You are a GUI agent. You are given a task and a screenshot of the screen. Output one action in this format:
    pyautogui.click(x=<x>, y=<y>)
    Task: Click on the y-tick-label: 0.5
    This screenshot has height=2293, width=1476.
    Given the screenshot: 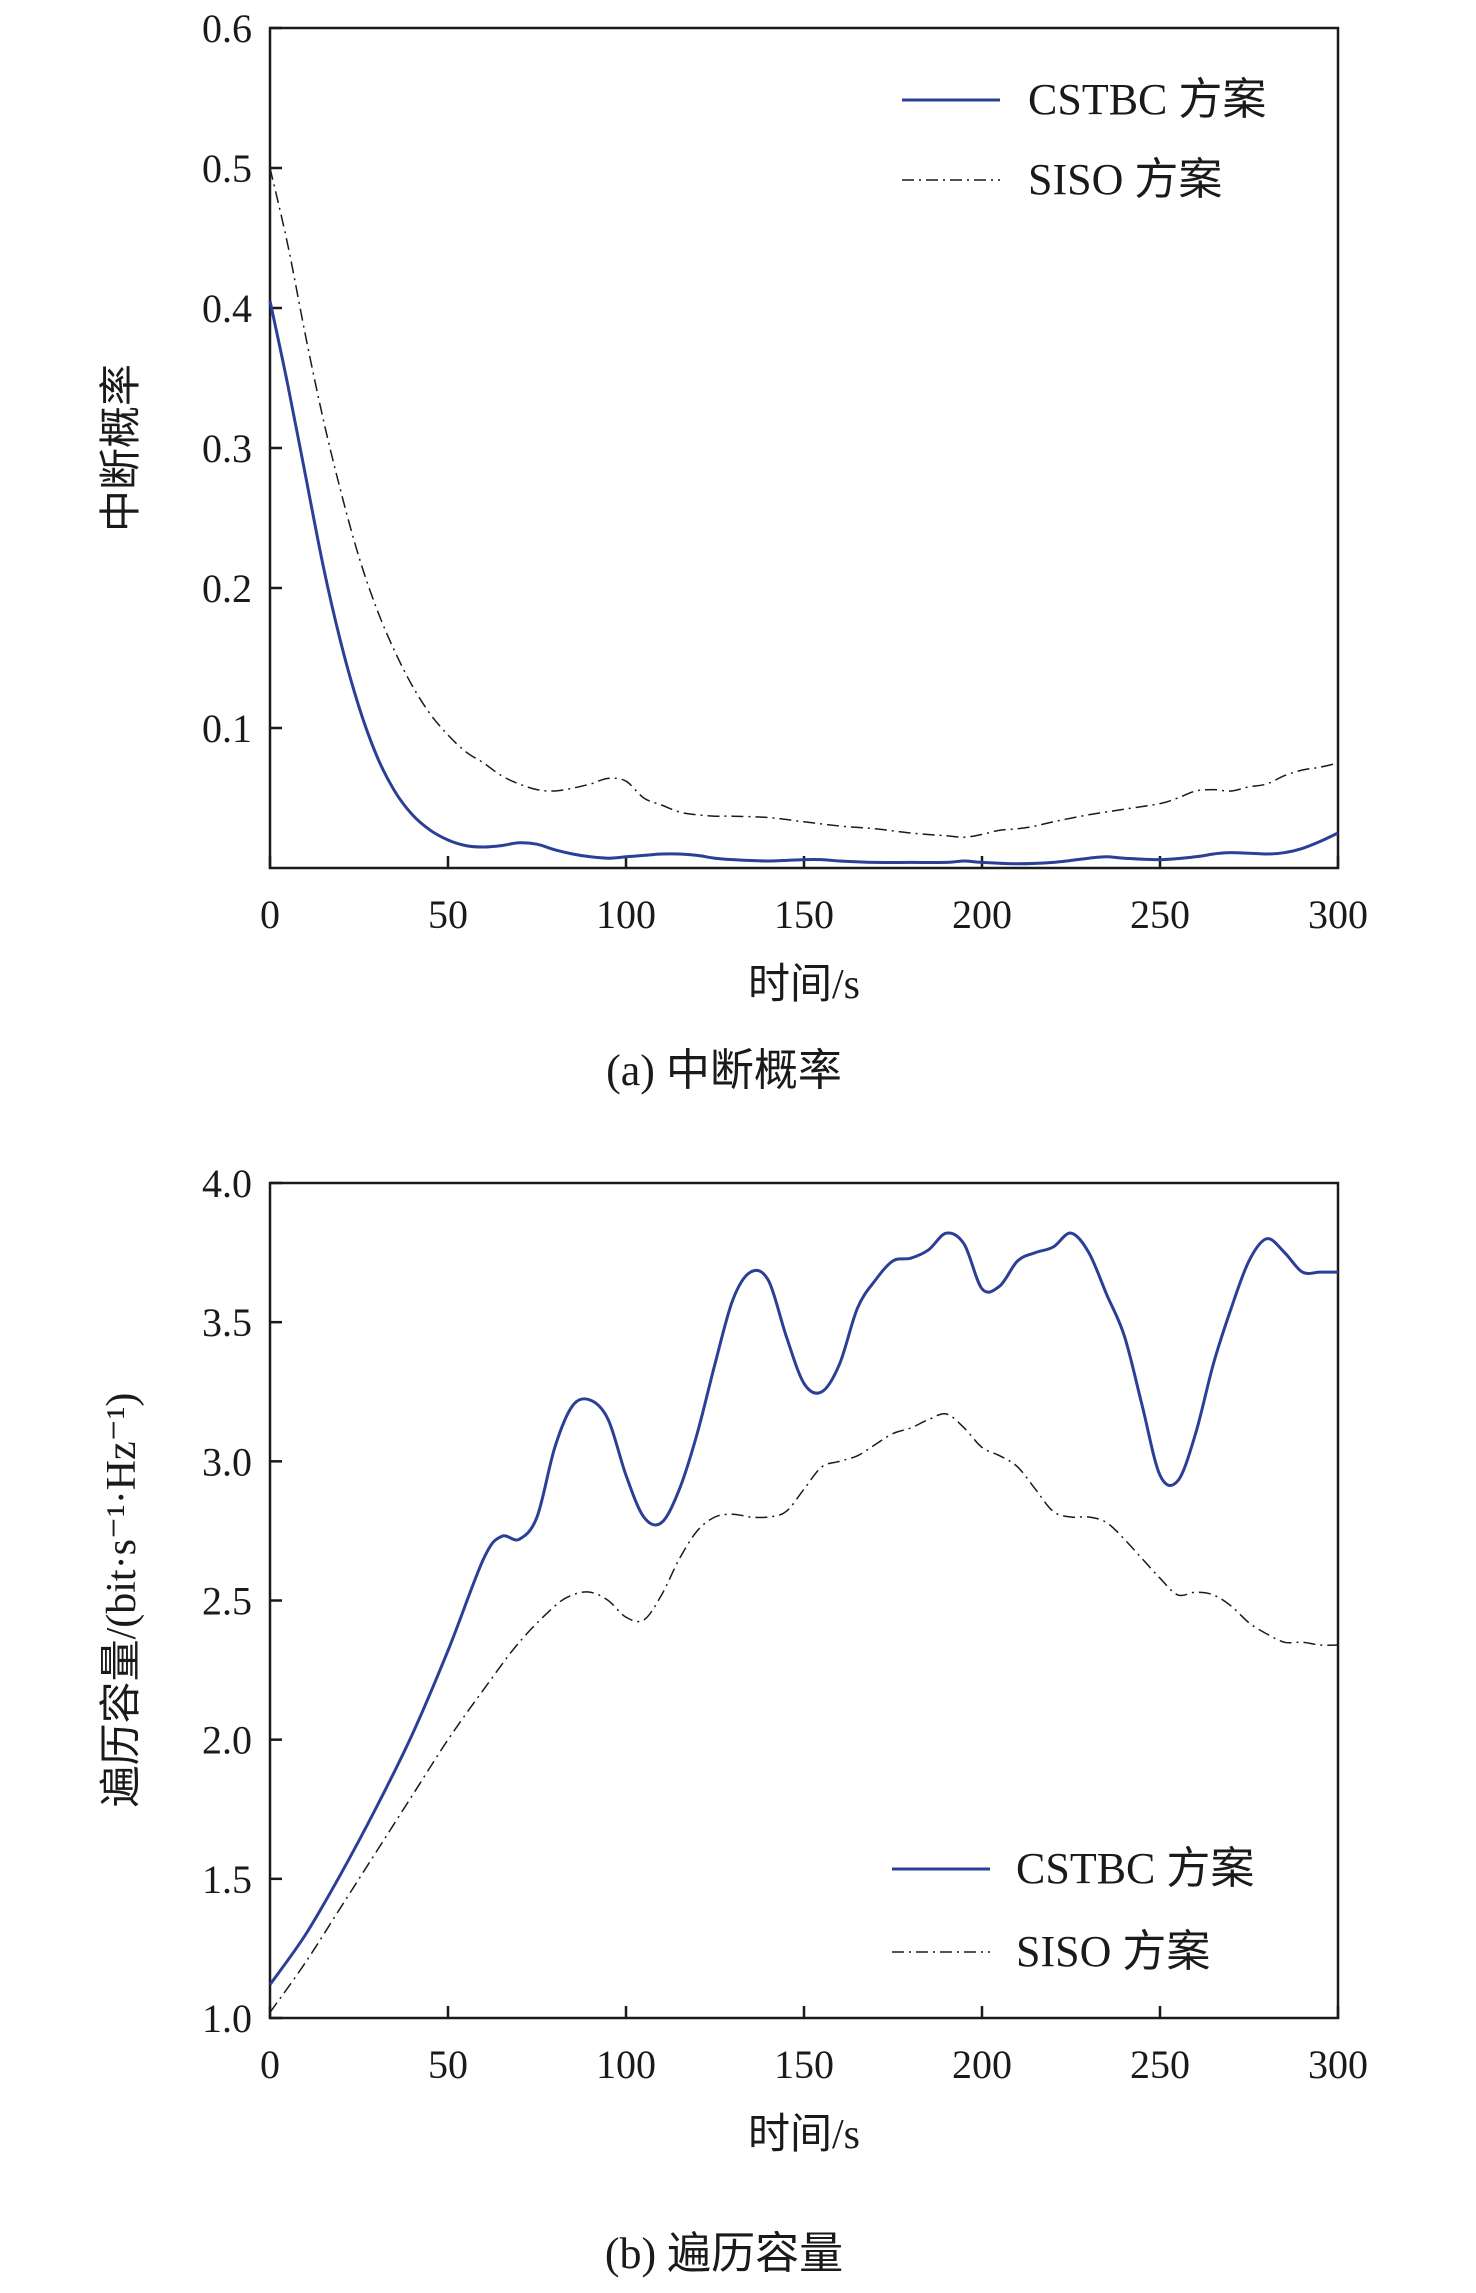 What is the action you would take?
    pyautogui.click(x=227, y=168)
    